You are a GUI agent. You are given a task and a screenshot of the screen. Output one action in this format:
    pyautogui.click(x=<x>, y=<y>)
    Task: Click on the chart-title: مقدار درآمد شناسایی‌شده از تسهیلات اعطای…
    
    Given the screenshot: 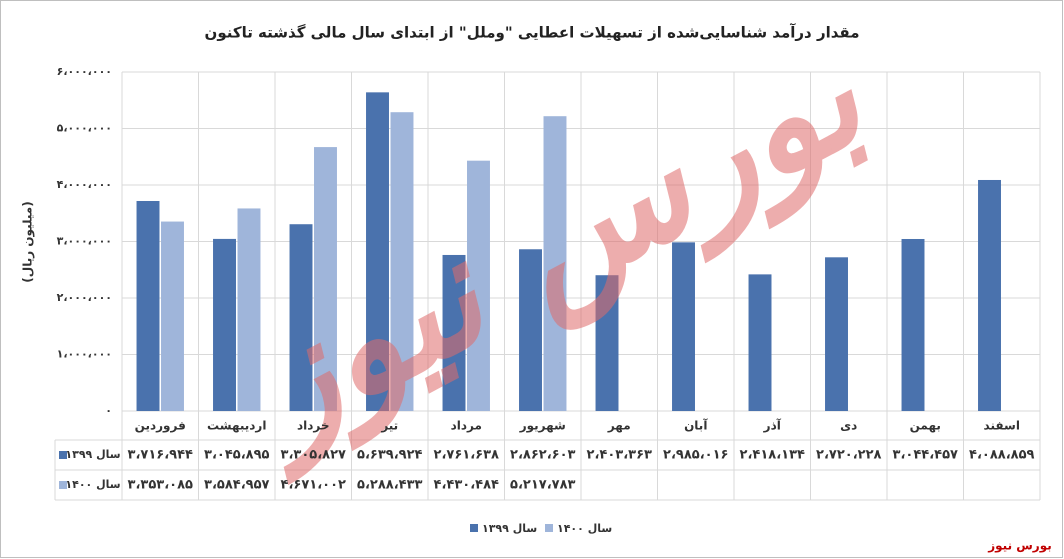 What is the action you would take?
    pyautogui.click(x=532, y=33)
    